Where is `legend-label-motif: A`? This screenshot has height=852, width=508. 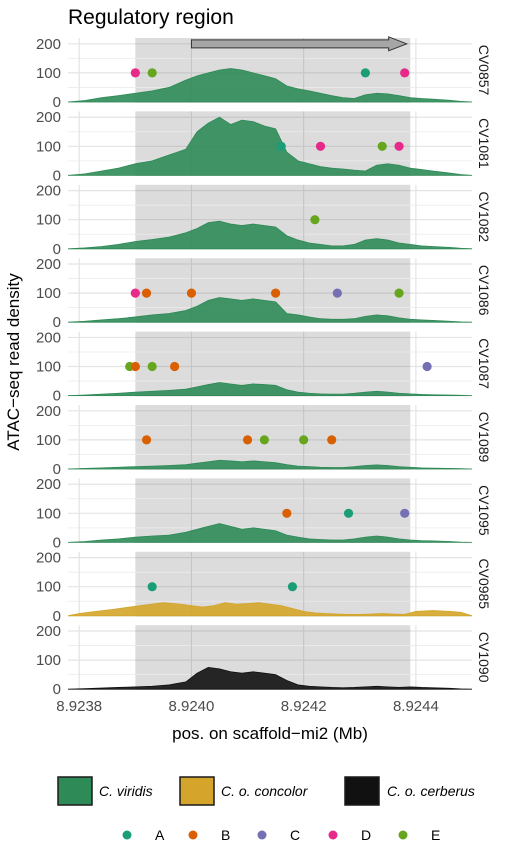
legend-label-motif: A is located at coordinates (160, 835).